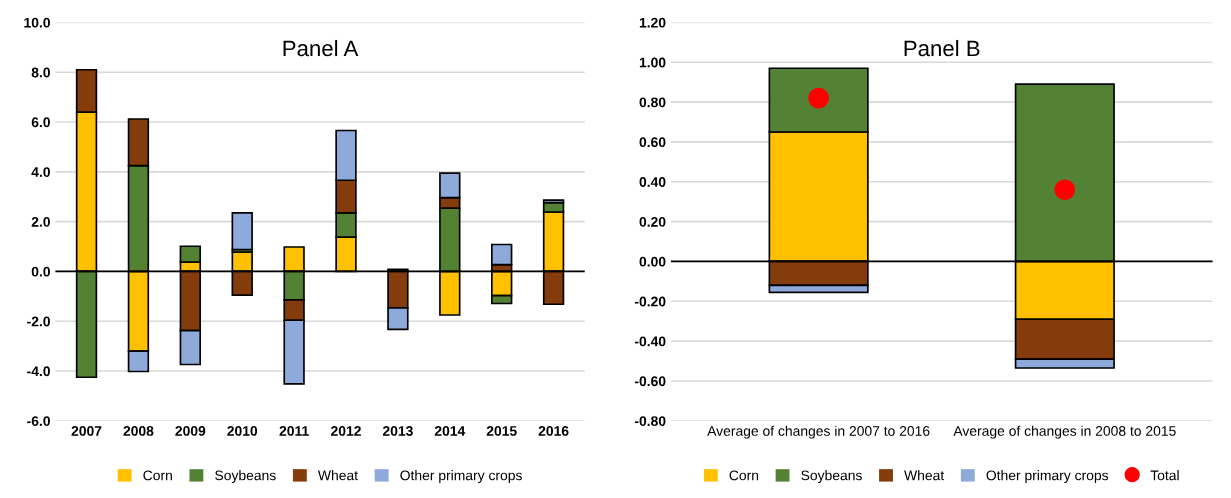  Describe the element at coordinates (652, 261) in the screenshot. I see `y-tick-label: 0.00` at that location.